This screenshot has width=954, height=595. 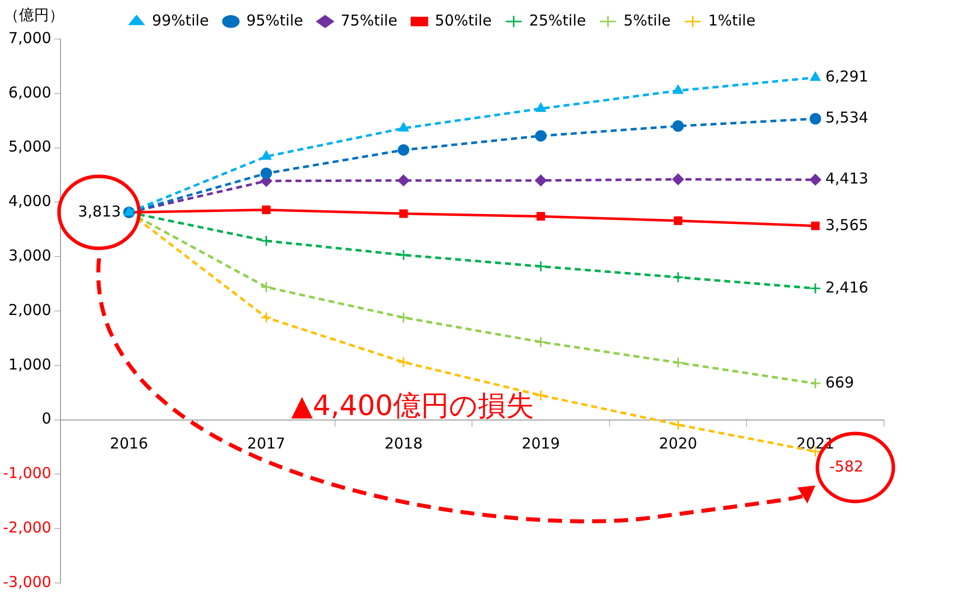 What do you see at coordinates (30, 92) in the screenshot?
I see `y-tick-label: 6,000` at bounding box center [30, 92].